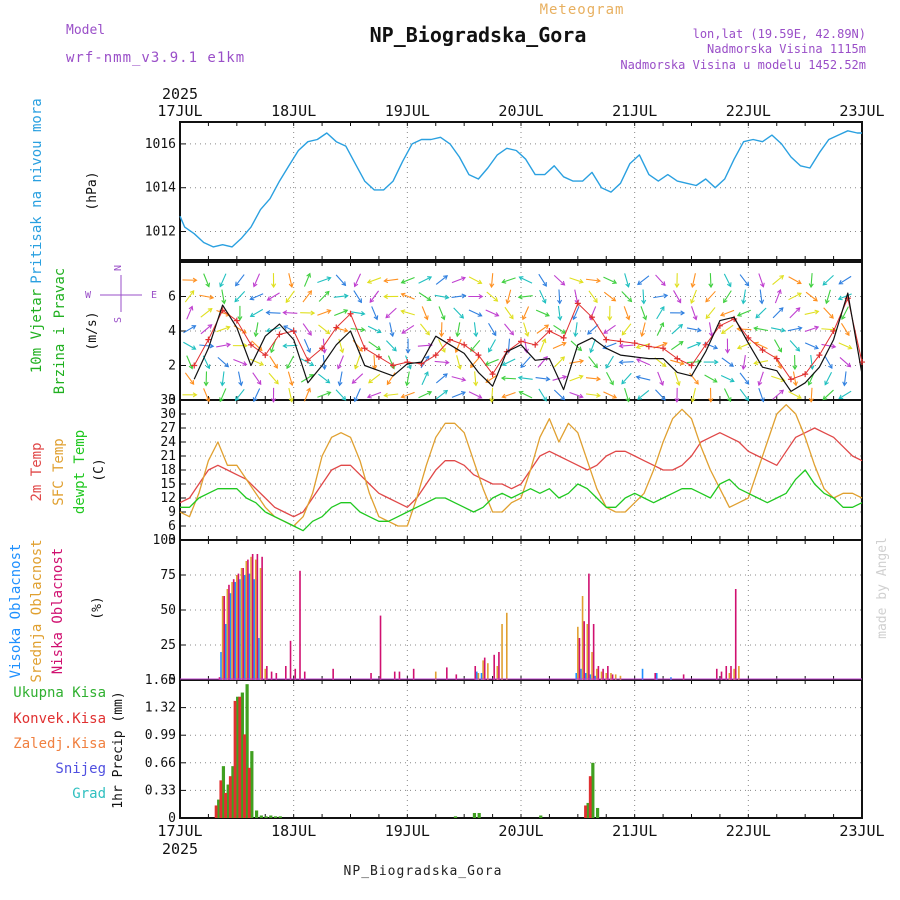 This screenshot has width=900, height=900. Describe the element at coordinates (168, 442) in the screenshot. I see `temperature-ytick-label: 24` at that location.